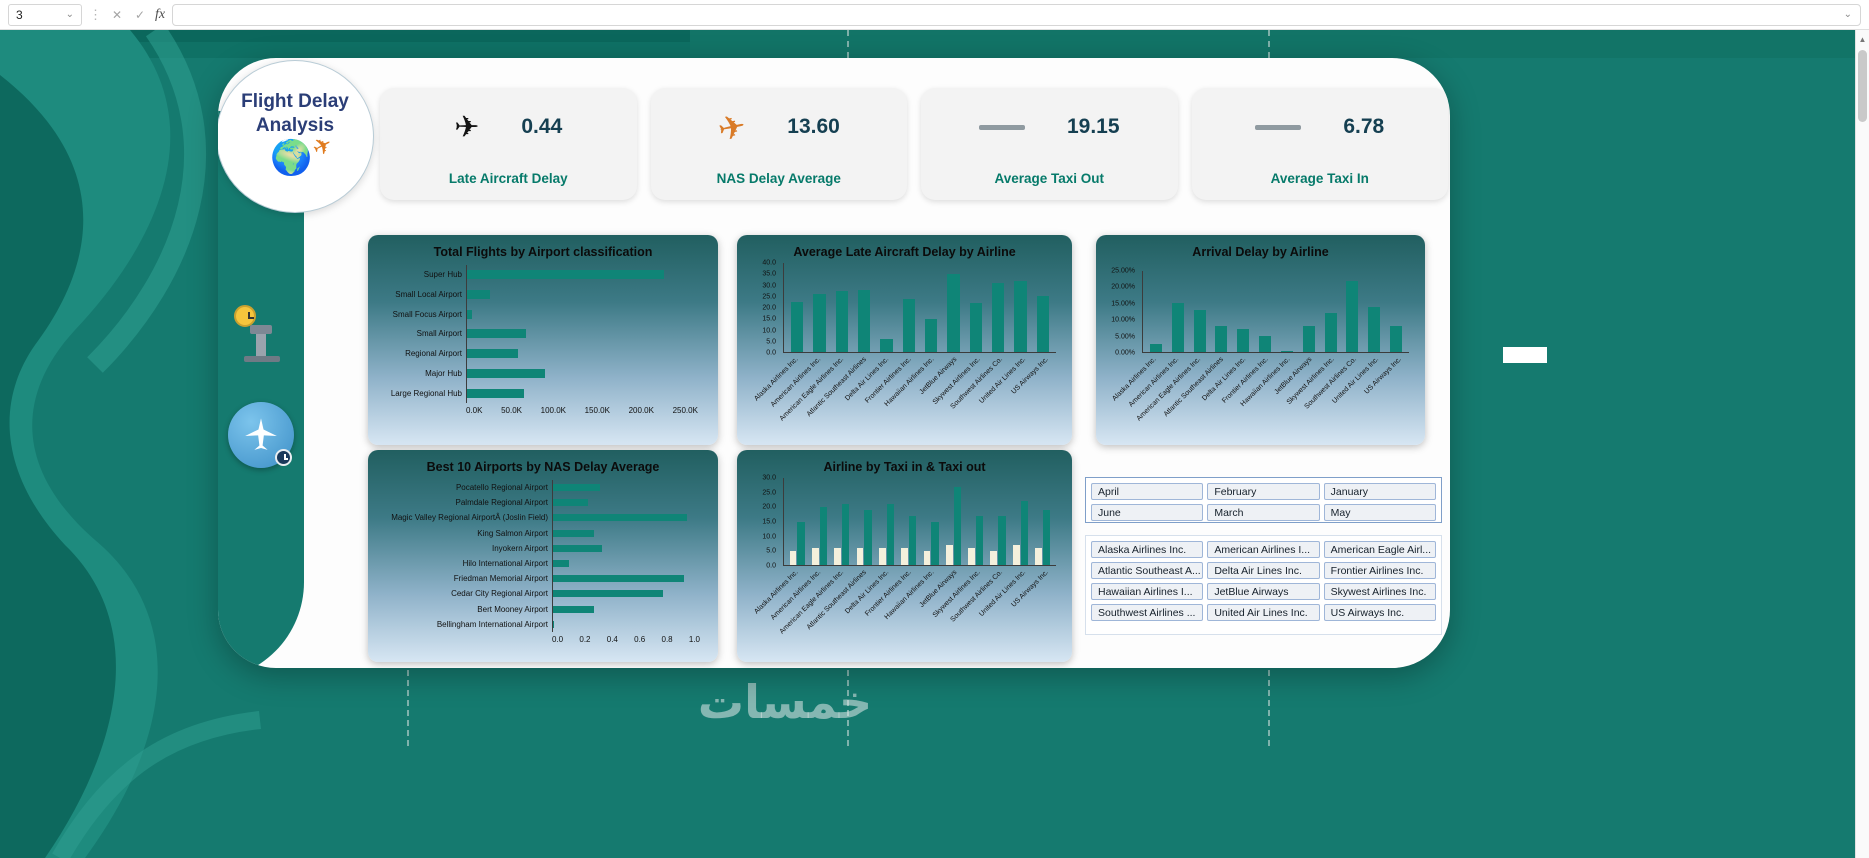  What do you see at coordinates (500, 579) in the screenshot?
I see `category-label: Friedman Memorial Airport` at bounding box center [500, 579].